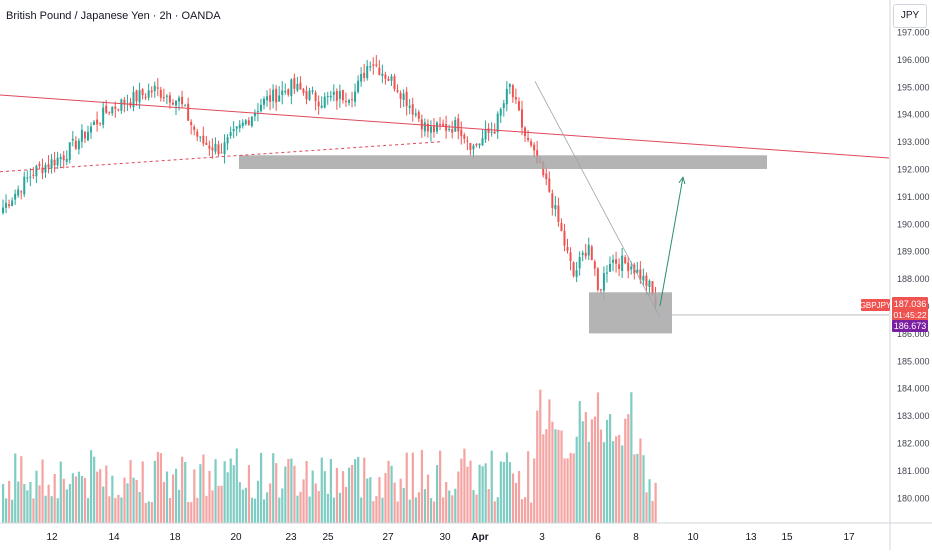  Describe the element at coordinates (52, 537) in the screenshot. I see `time-tick-label: 12` at that location.